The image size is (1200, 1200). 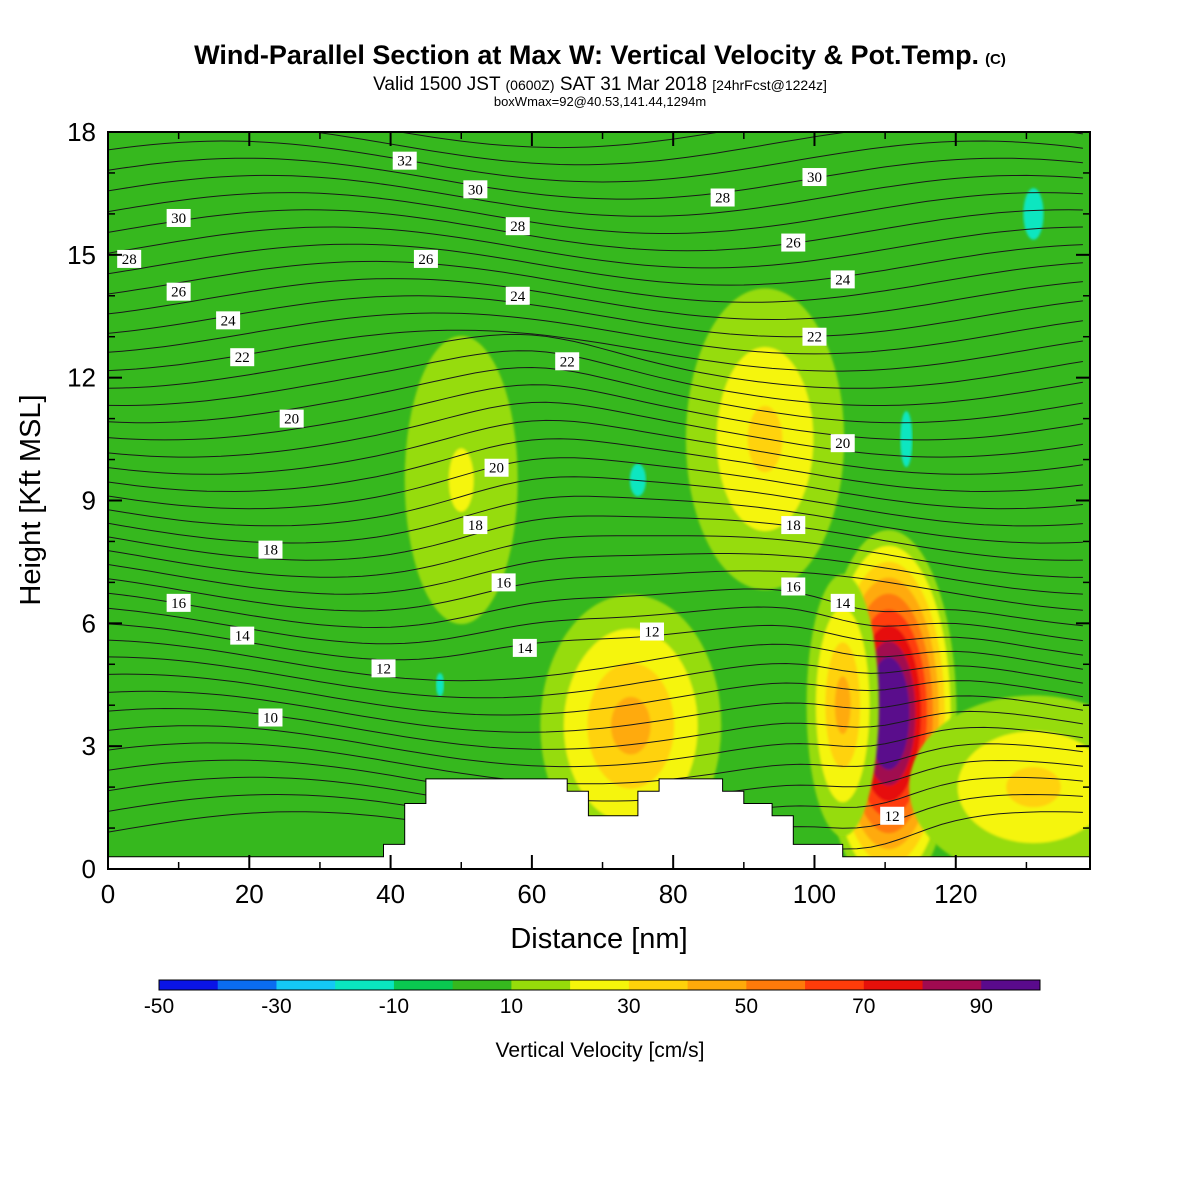 What do you see at coordinates (600, 101) in the screenshot?
I see `box-max-info: boxWmax=92@40.53,141.44,1294m` at bounding box center [600, 101].